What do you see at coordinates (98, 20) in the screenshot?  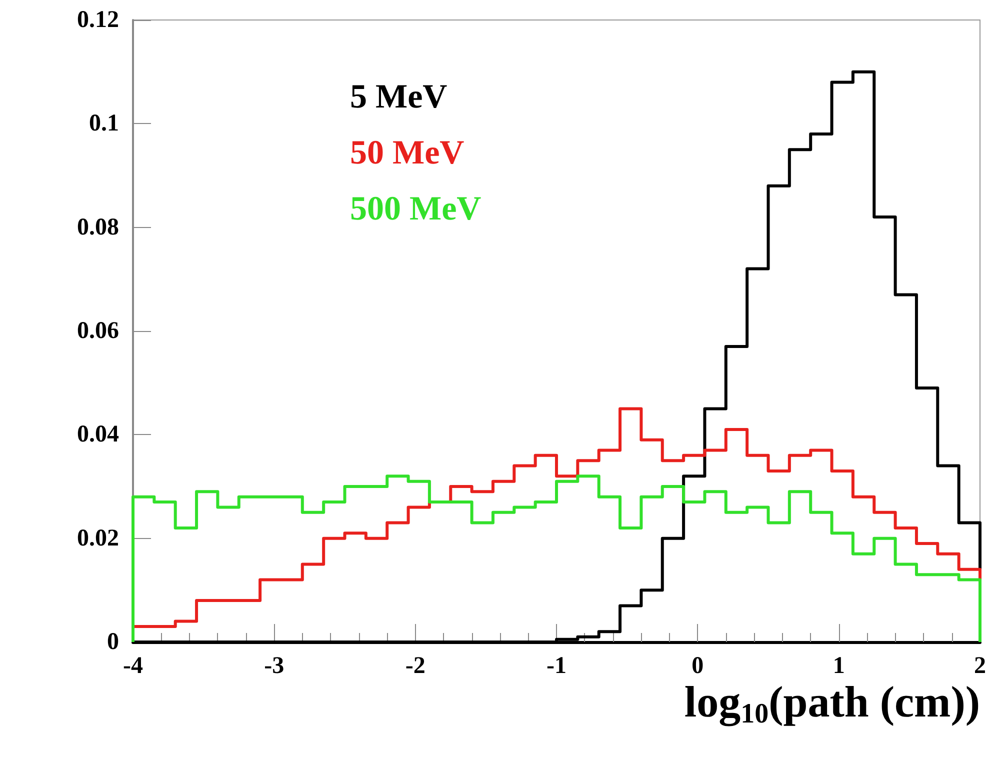 I see `y-tick-label: 0.12` at bounding box center [98, 20].